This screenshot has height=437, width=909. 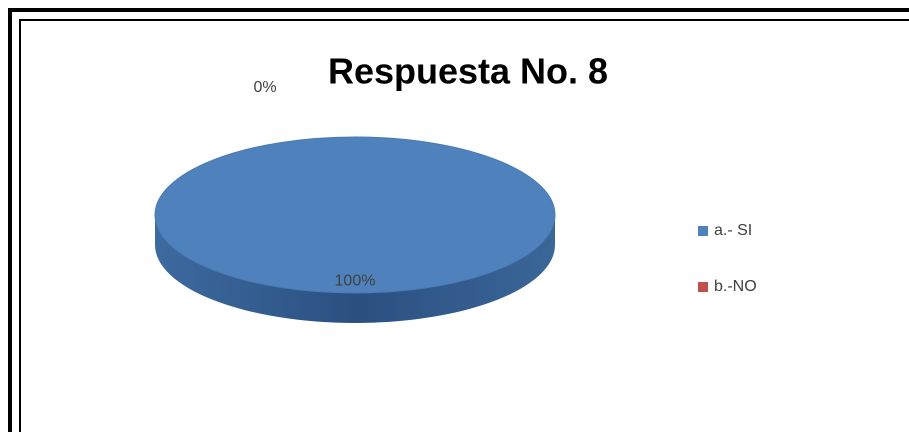 I want to click on pie-side, so click(x=355, y=269).